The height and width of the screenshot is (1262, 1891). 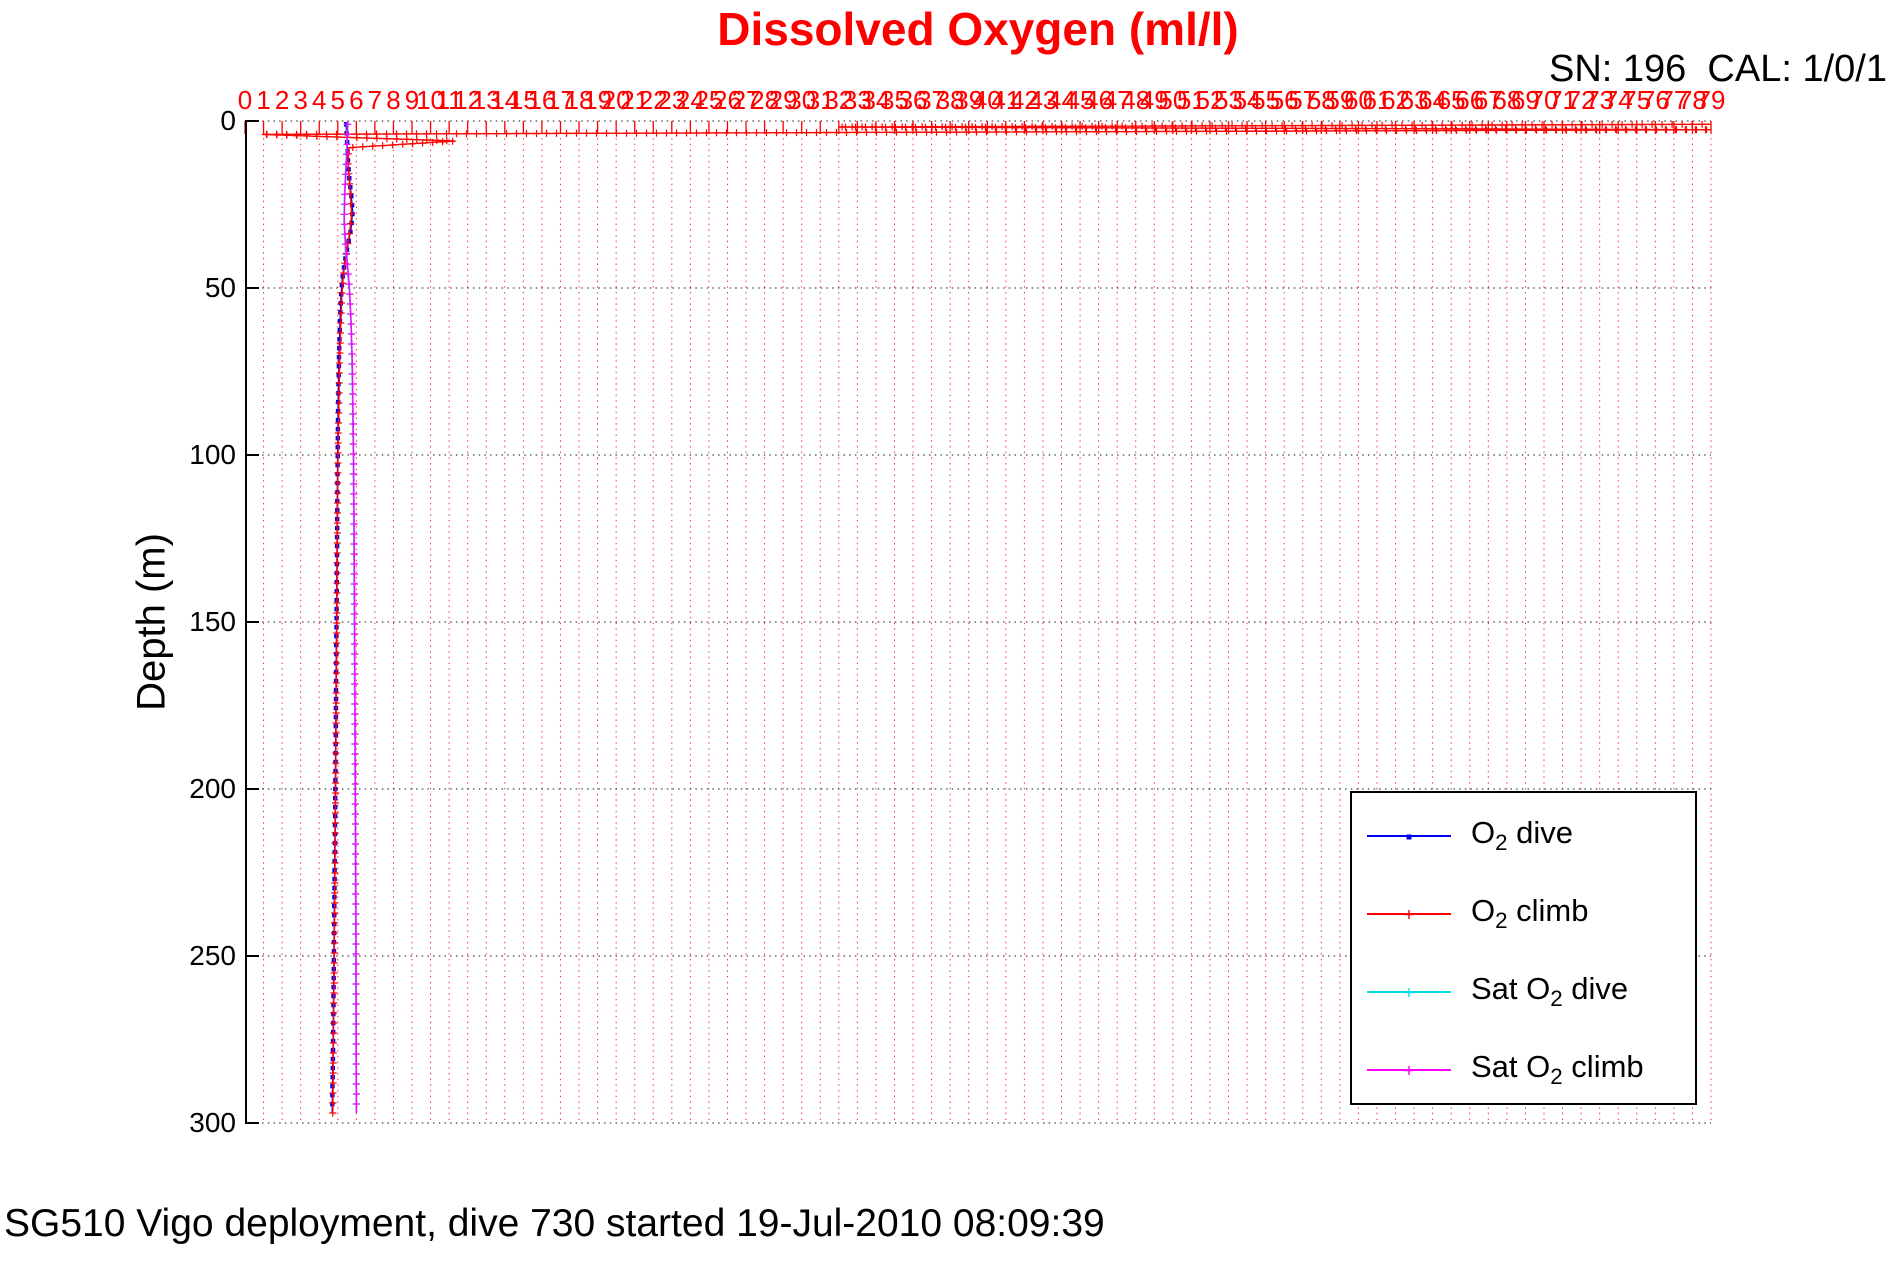 What do you see at coordinates (1303, 100) in the screenshot?
I see `x-tick-label: 57` at bounding box center [1303, 100].